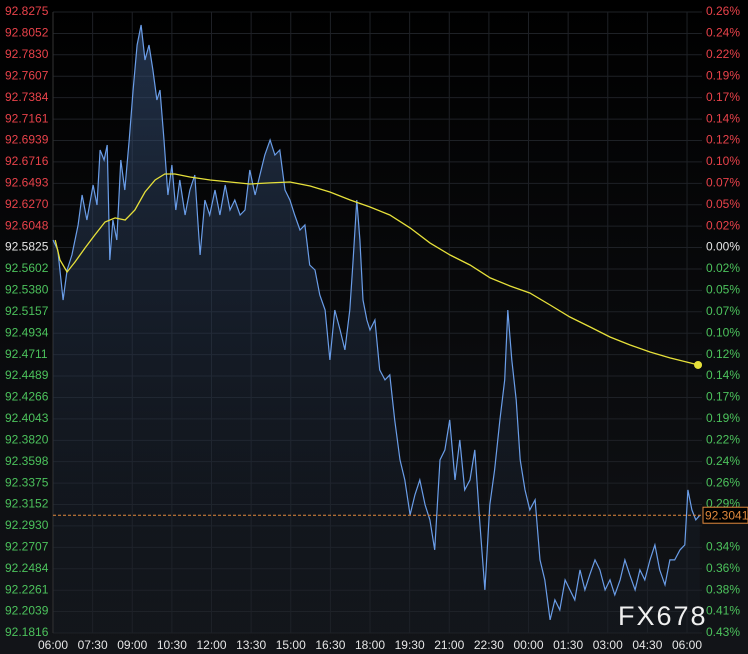 This screenshot has height=654, width=748. Describe the element at coordinates (132, 645) in the screenshot. I see `x-tick-label: 09:00` at that location.